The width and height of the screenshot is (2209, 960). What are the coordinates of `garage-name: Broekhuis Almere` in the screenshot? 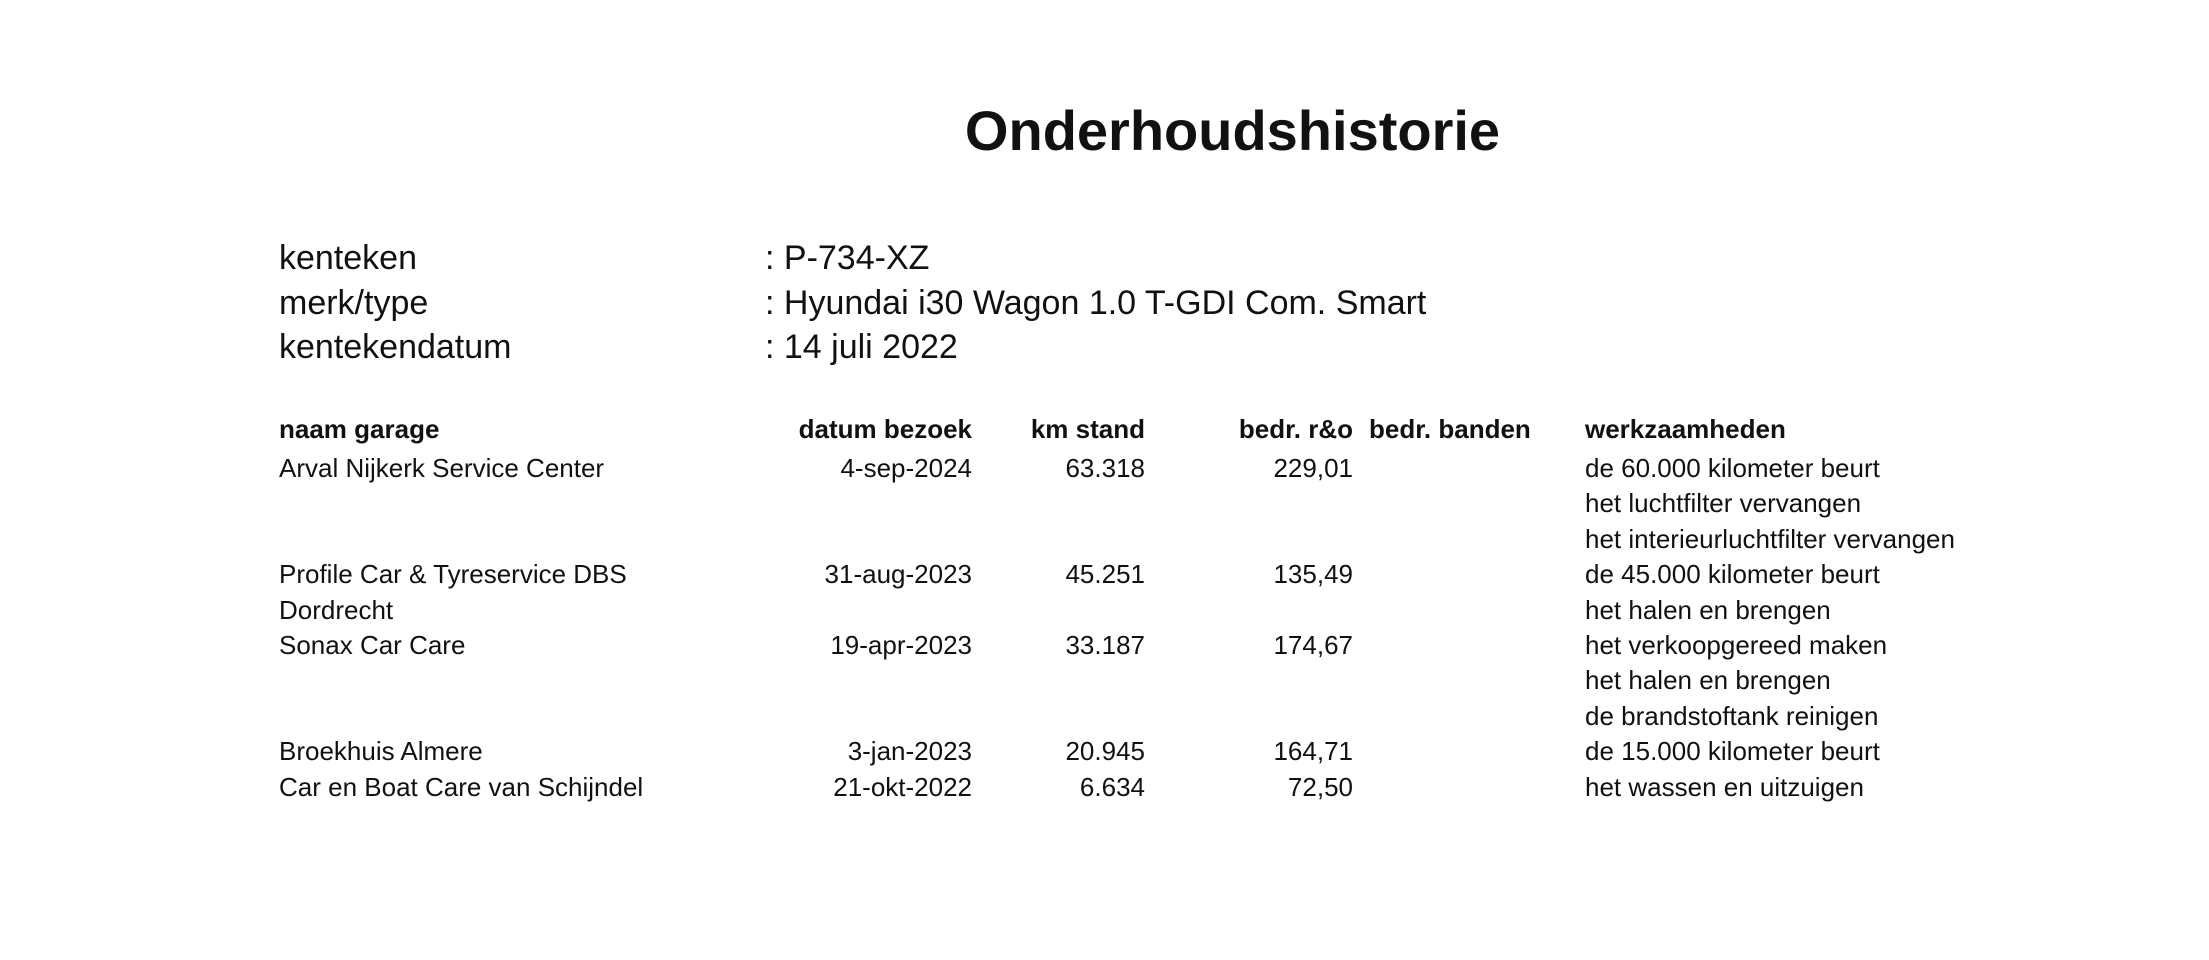 It's located at (381, 751).